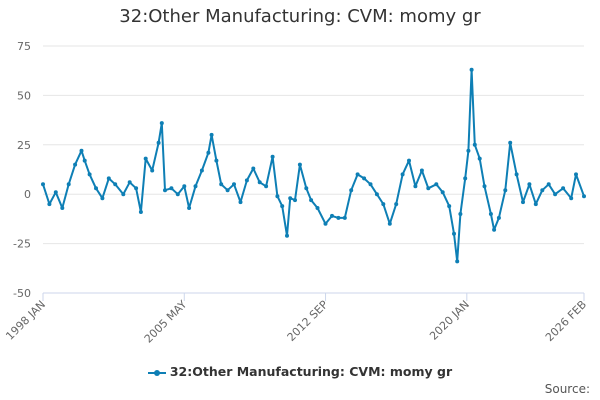 The width and height of the screenshot is (600, 400). I want to click on y-tick-label: 50, so click(24, 95).